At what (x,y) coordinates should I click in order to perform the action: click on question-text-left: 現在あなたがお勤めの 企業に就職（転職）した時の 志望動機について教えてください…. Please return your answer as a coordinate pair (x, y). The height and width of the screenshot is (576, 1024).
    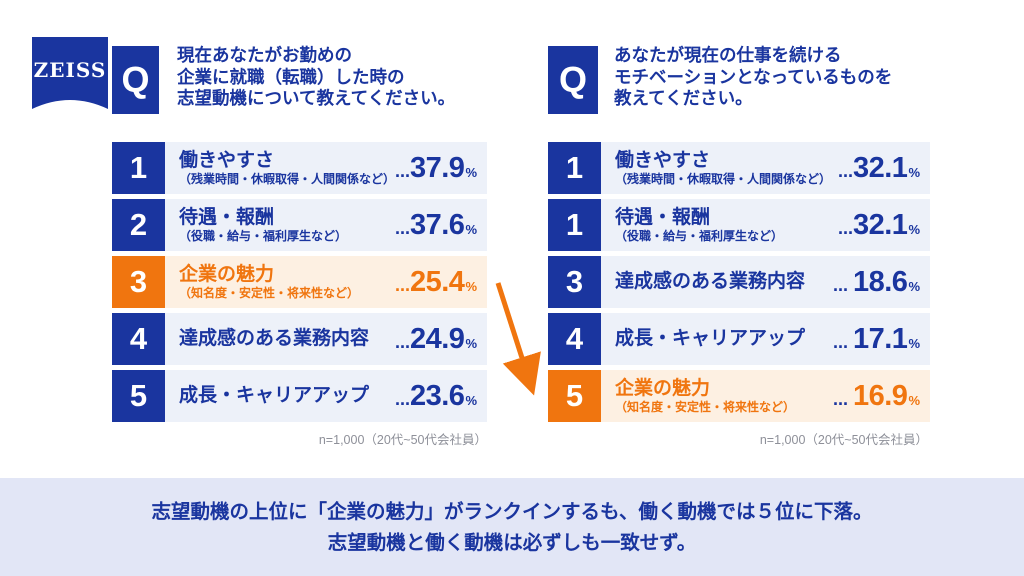
    Looking at the image, I should click on (316, 76).